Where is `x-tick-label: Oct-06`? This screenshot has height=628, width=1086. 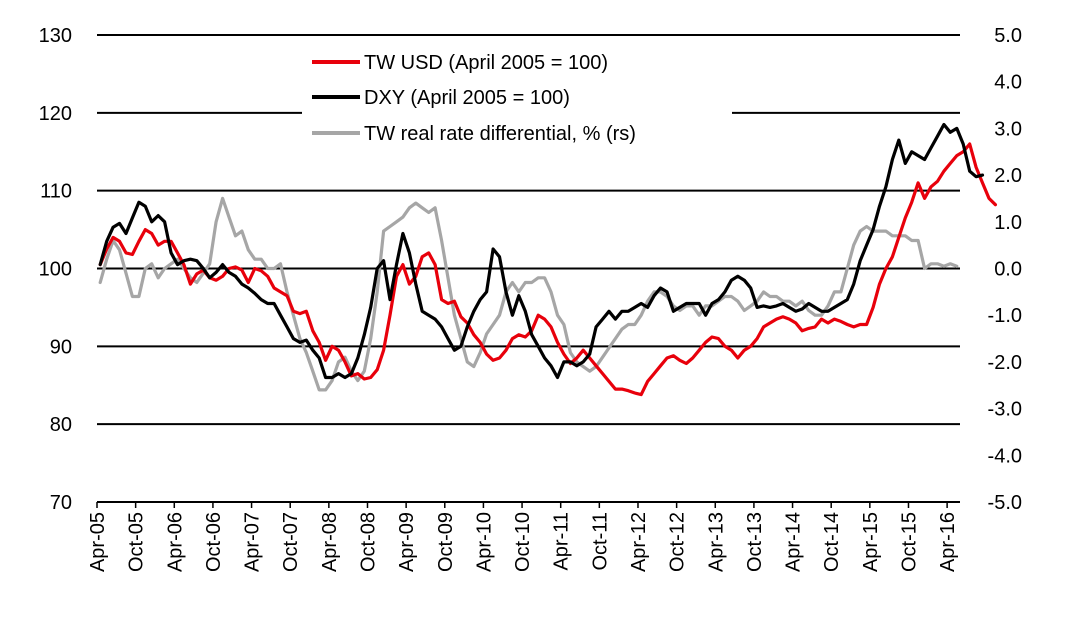
x-tick-label: Oct-06 is located at coordinates (214, 542).